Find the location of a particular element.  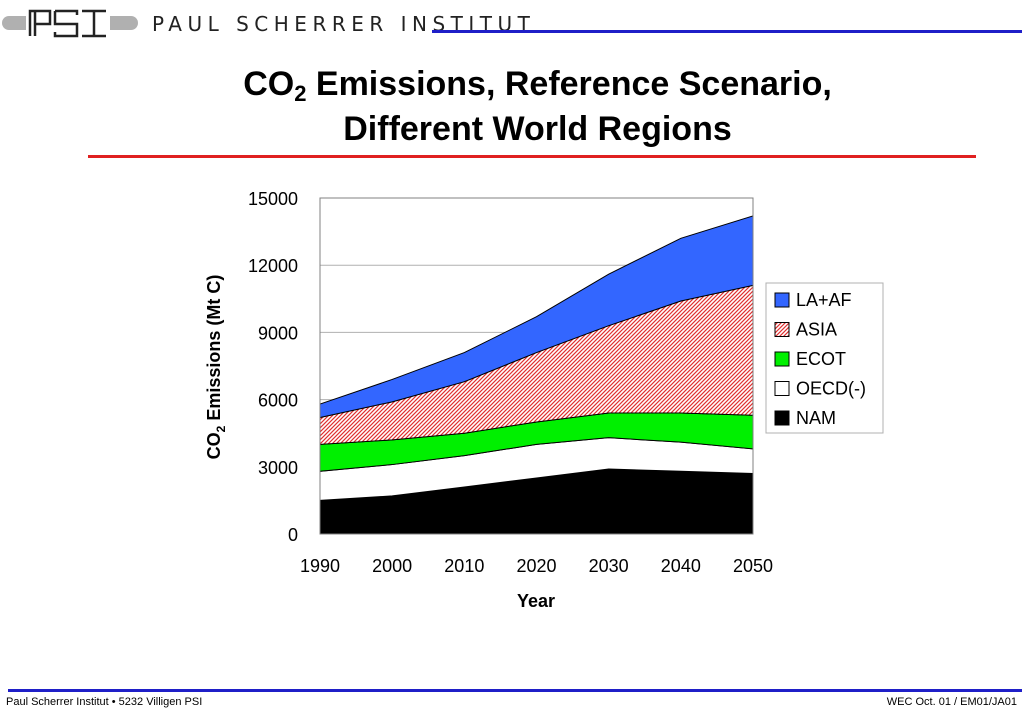

legend: LA+AF ASIA ECOT OECD(-) NAM is located at coordinates (824, 358).